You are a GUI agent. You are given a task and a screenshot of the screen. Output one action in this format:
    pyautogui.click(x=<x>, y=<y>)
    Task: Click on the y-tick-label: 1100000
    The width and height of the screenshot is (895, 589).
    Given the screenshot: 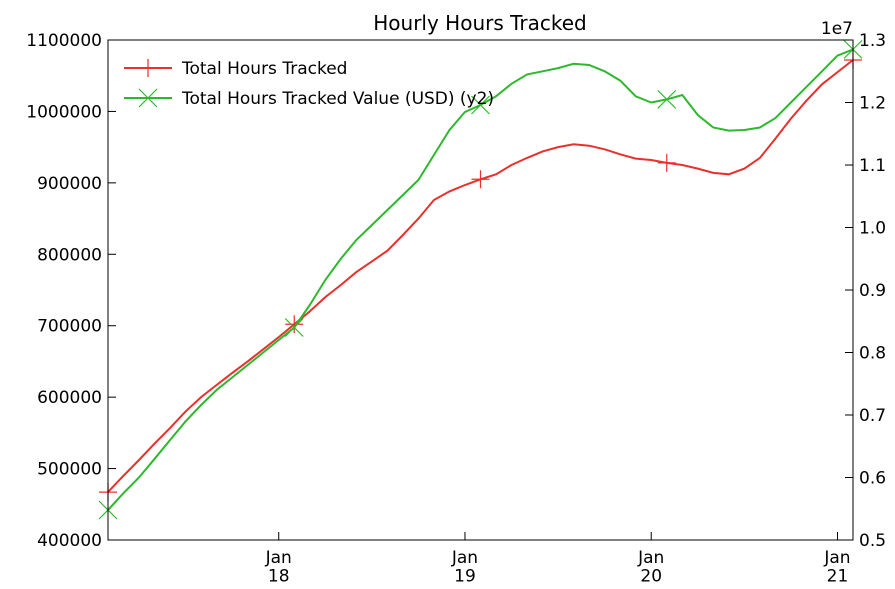 What is the action you would take?
    pyautogui.click(x=64, y=41)
    